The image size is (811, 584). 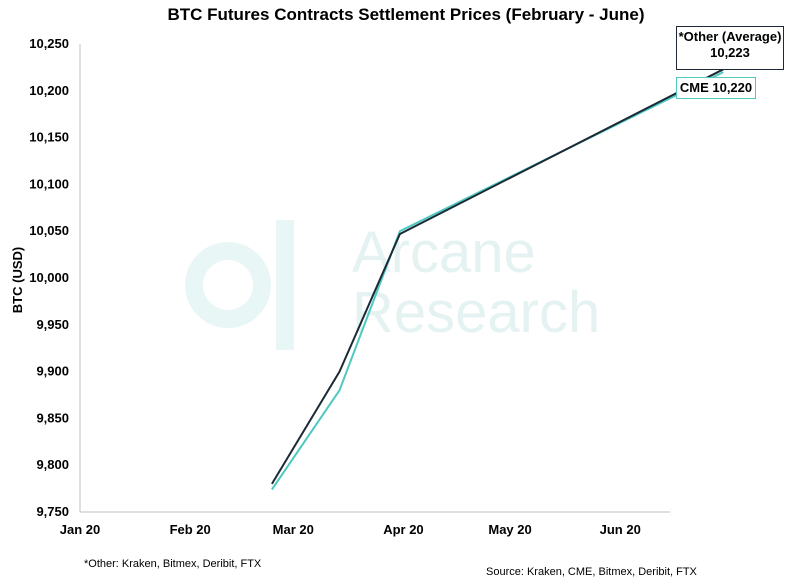 What do you see at coordinates (52, 324) in the screenshot?
I see `y-tick-label: 9,950` at bounding box center [52, 324].